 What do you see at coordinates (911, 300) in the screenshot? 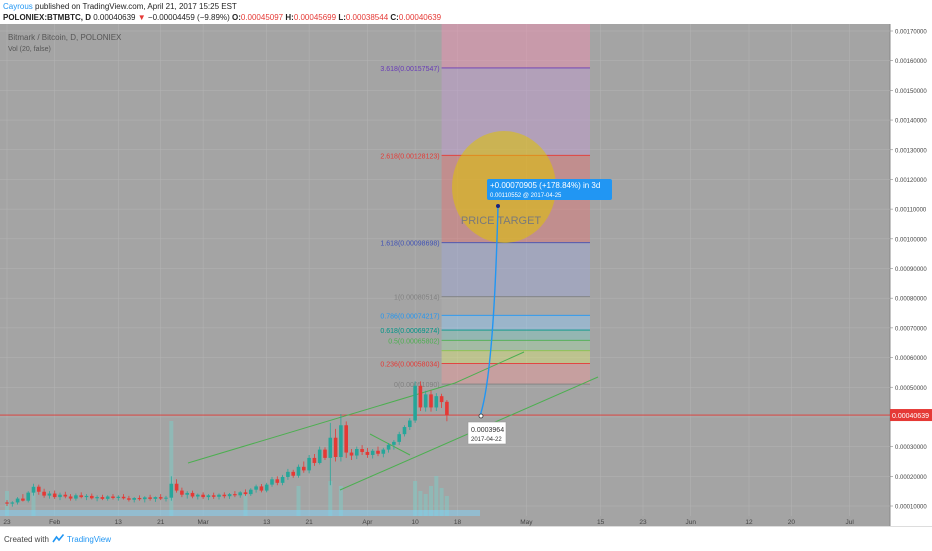
I see `price-axis-label: 0.00080000` at bounding box center [911, 300].